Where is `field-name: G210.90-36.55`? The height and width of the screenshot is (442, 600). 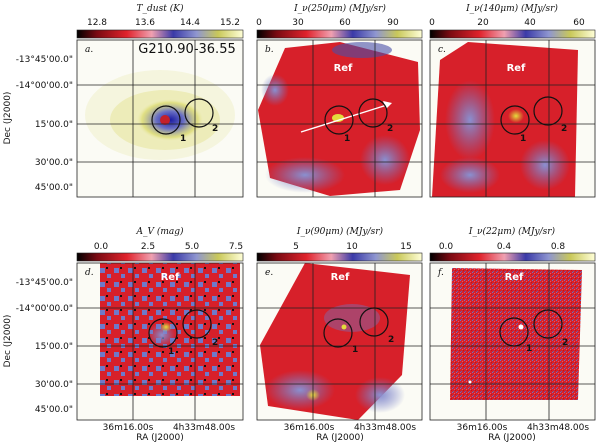 field-name: G210.90-36.55 is located at coordinates (186, 49).